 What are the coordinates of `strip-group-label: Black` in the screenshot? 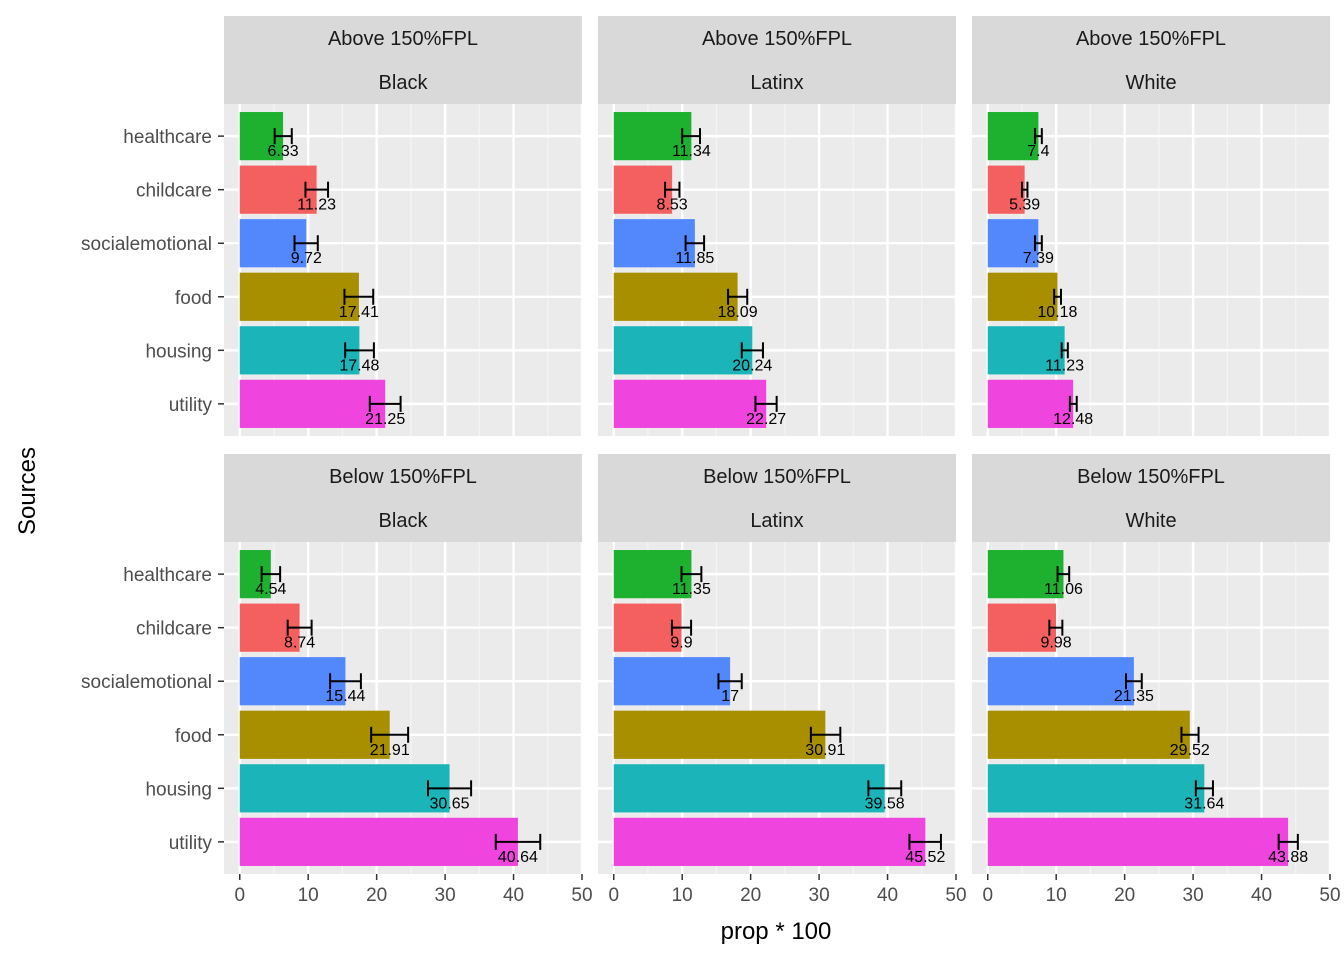 It's located at (404, 83).